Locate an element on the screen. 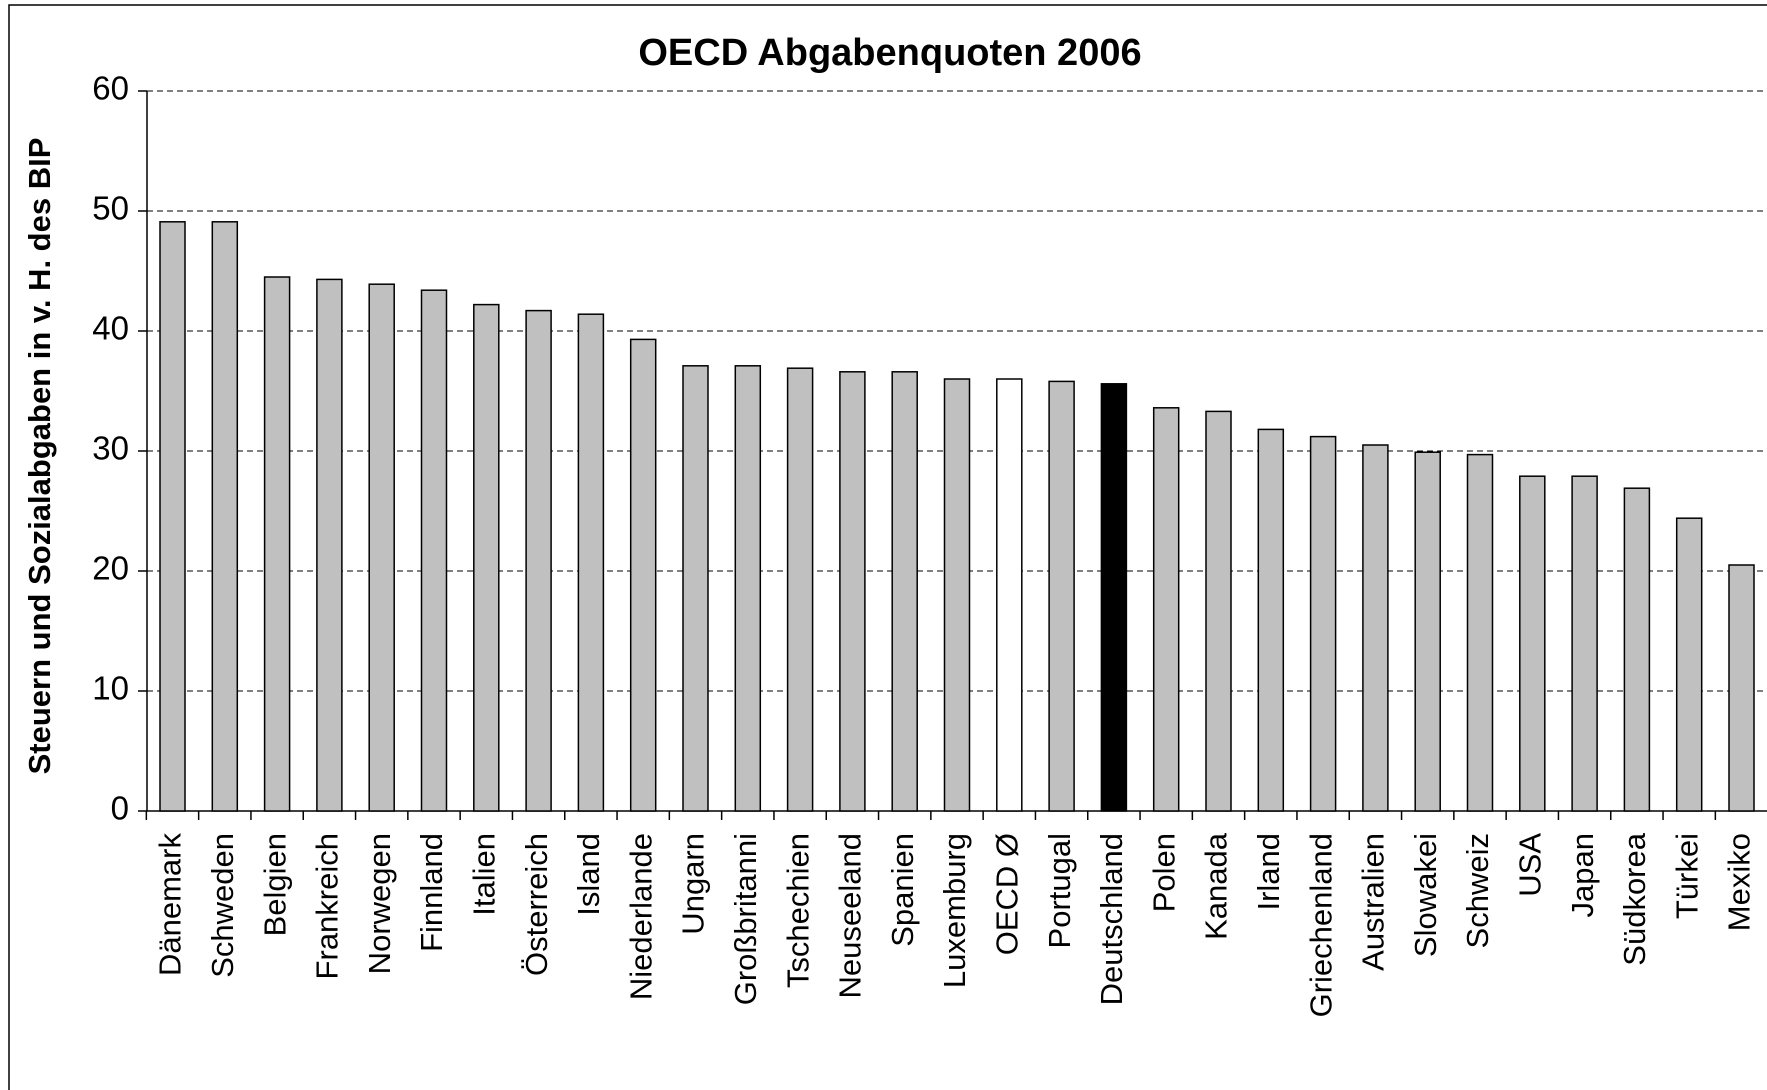  x-tick-label: Australien is located at coordinates (1373, 902).